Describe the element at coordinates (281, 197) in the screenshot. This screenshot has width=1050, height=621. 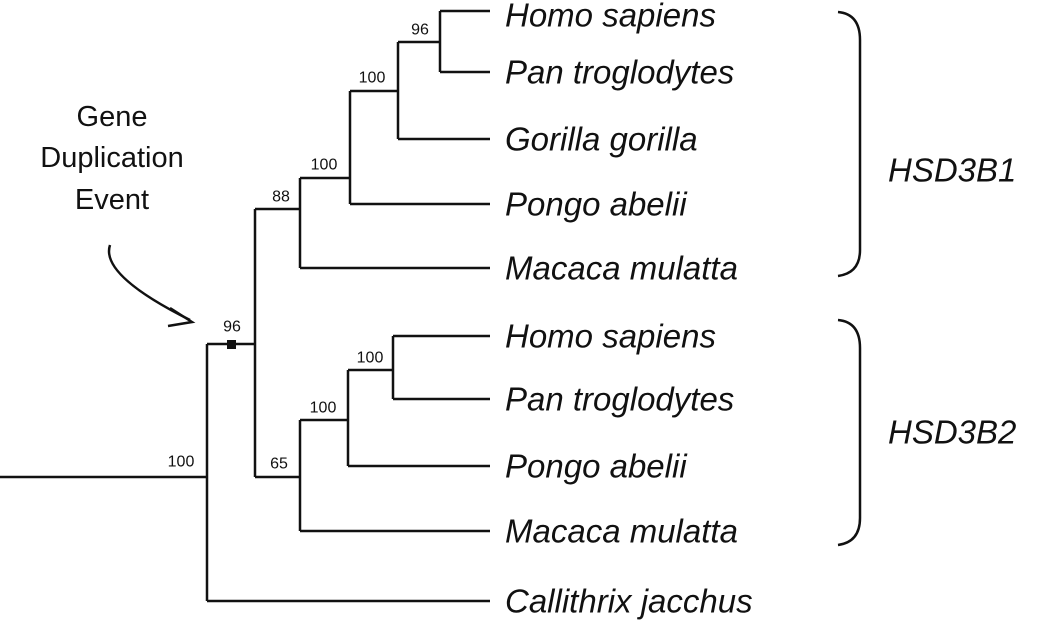
I see `support-value: 88` at that location.